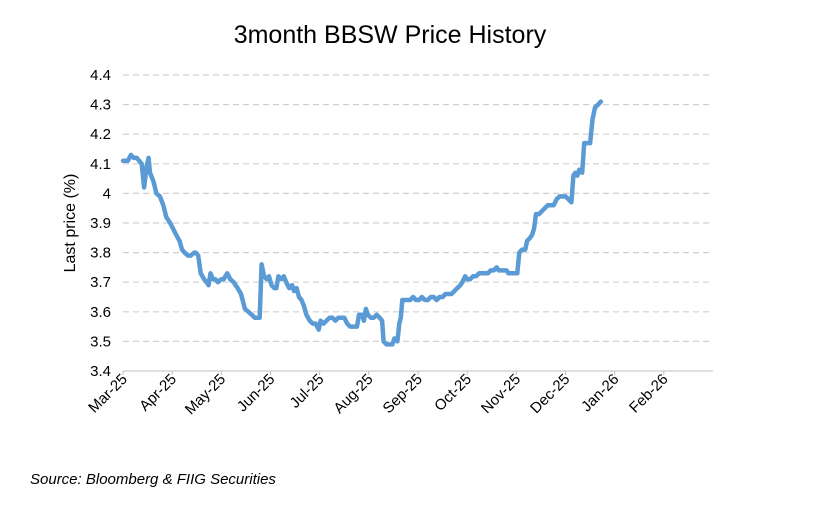  What do you see at coordinates (453, 393) in the screenshot?
I see `x-tick-label: Oct-25` at bounding box center [453, 393].